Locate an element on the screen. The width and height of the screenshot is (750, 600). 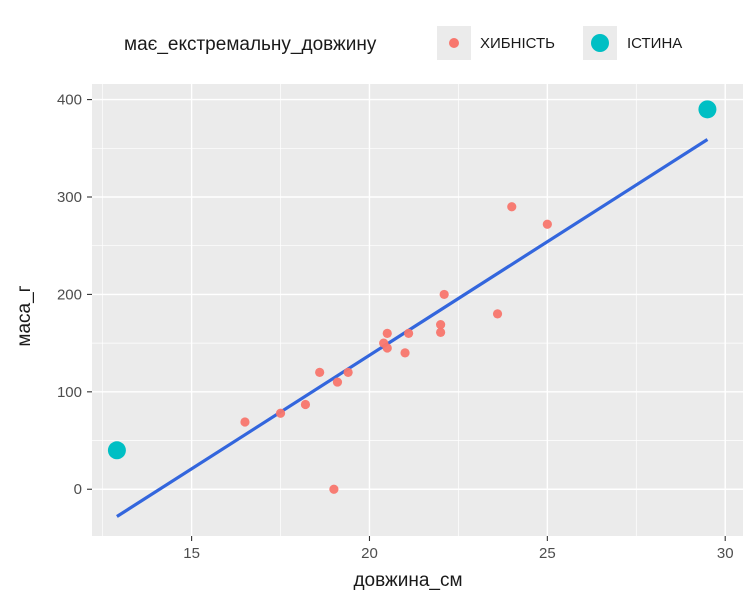
legend-marker-true is located at coordinates (600, 43).